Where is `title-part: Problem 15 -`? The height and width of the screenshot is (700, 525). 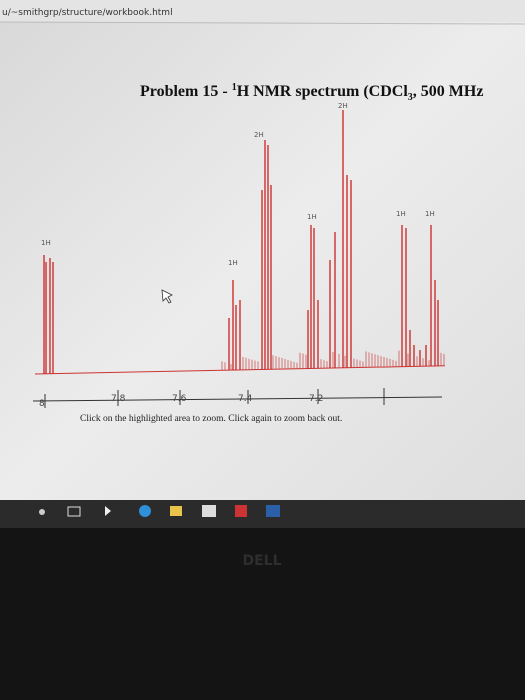
title-part: Problem 15 - is located at coordinates (186, 91).